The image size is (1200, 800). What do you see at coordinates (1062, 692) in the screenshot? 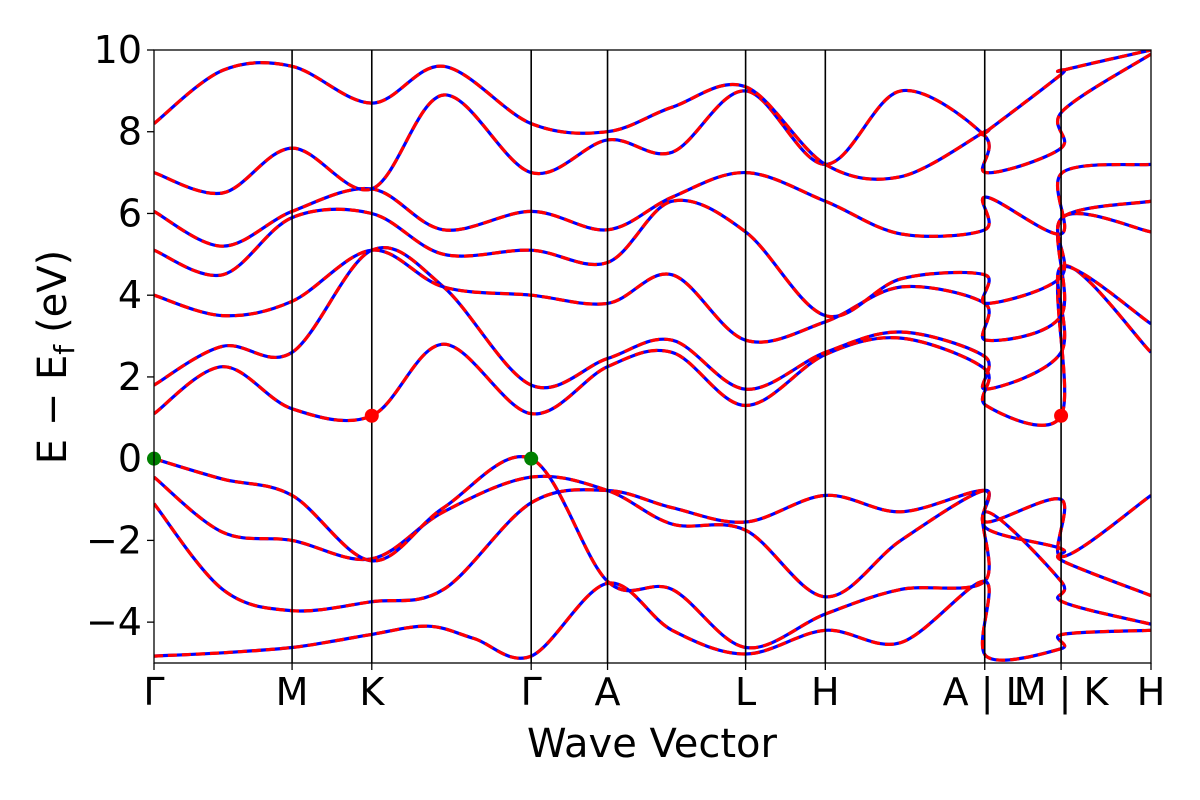
I see `x-tick-label: M | K` at bounding box center [1062, 692].